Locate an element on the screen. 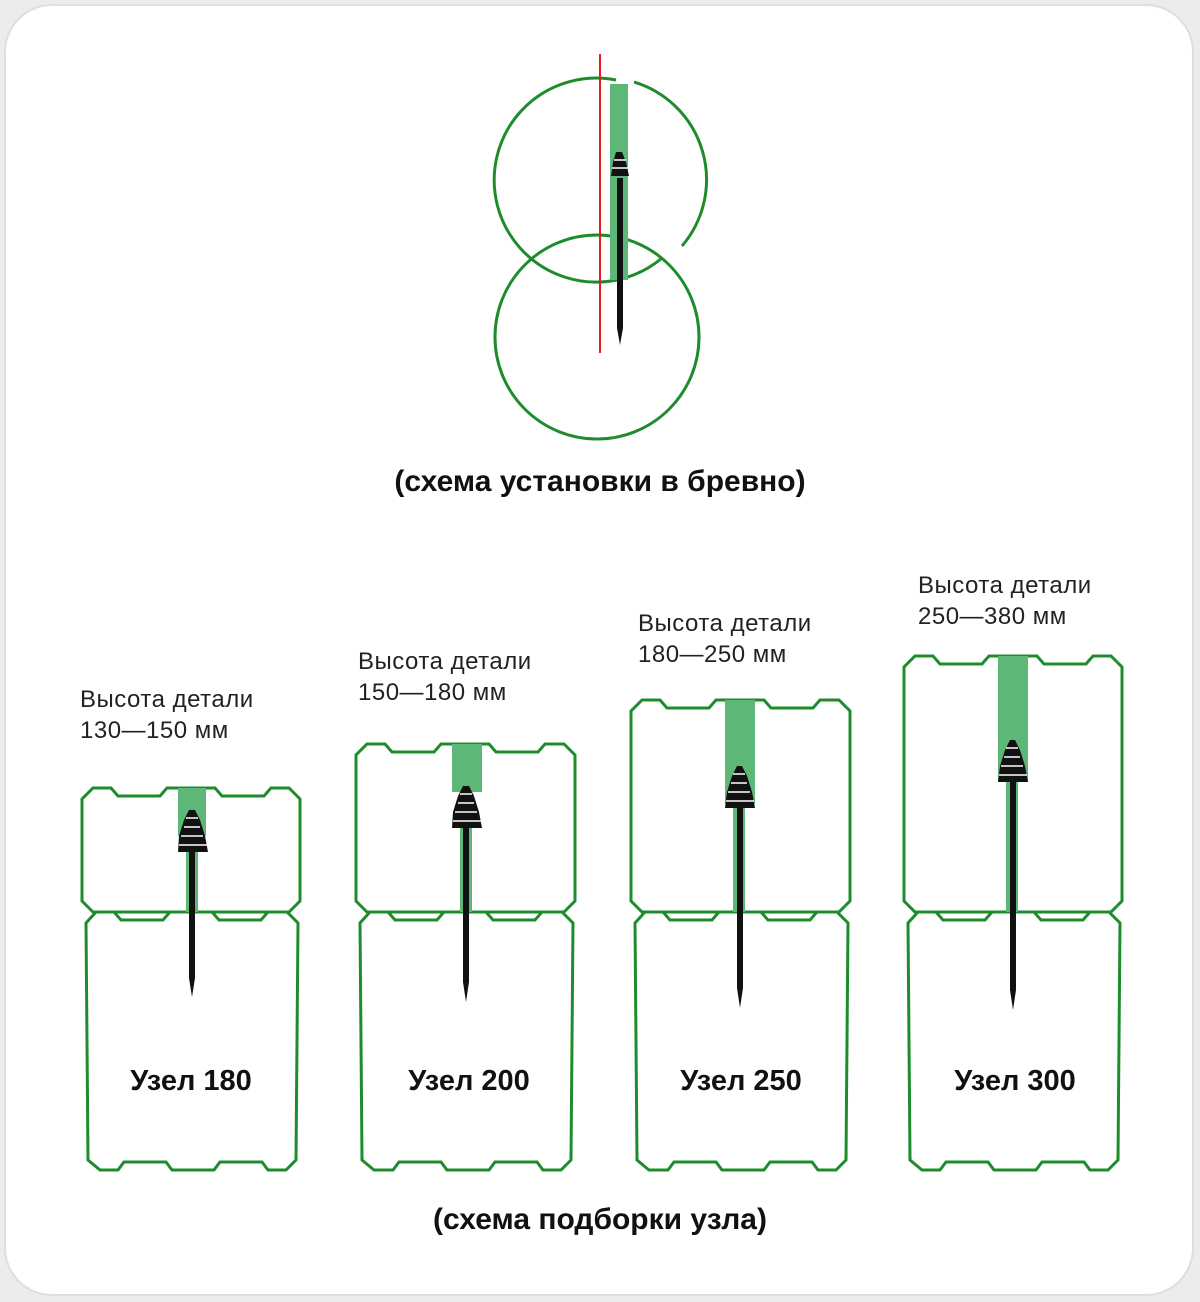 Image resolution: width=1200 pixels, height=1302 pixels. node-height-range: 150—180 мм is located at coordinates (432, 692).